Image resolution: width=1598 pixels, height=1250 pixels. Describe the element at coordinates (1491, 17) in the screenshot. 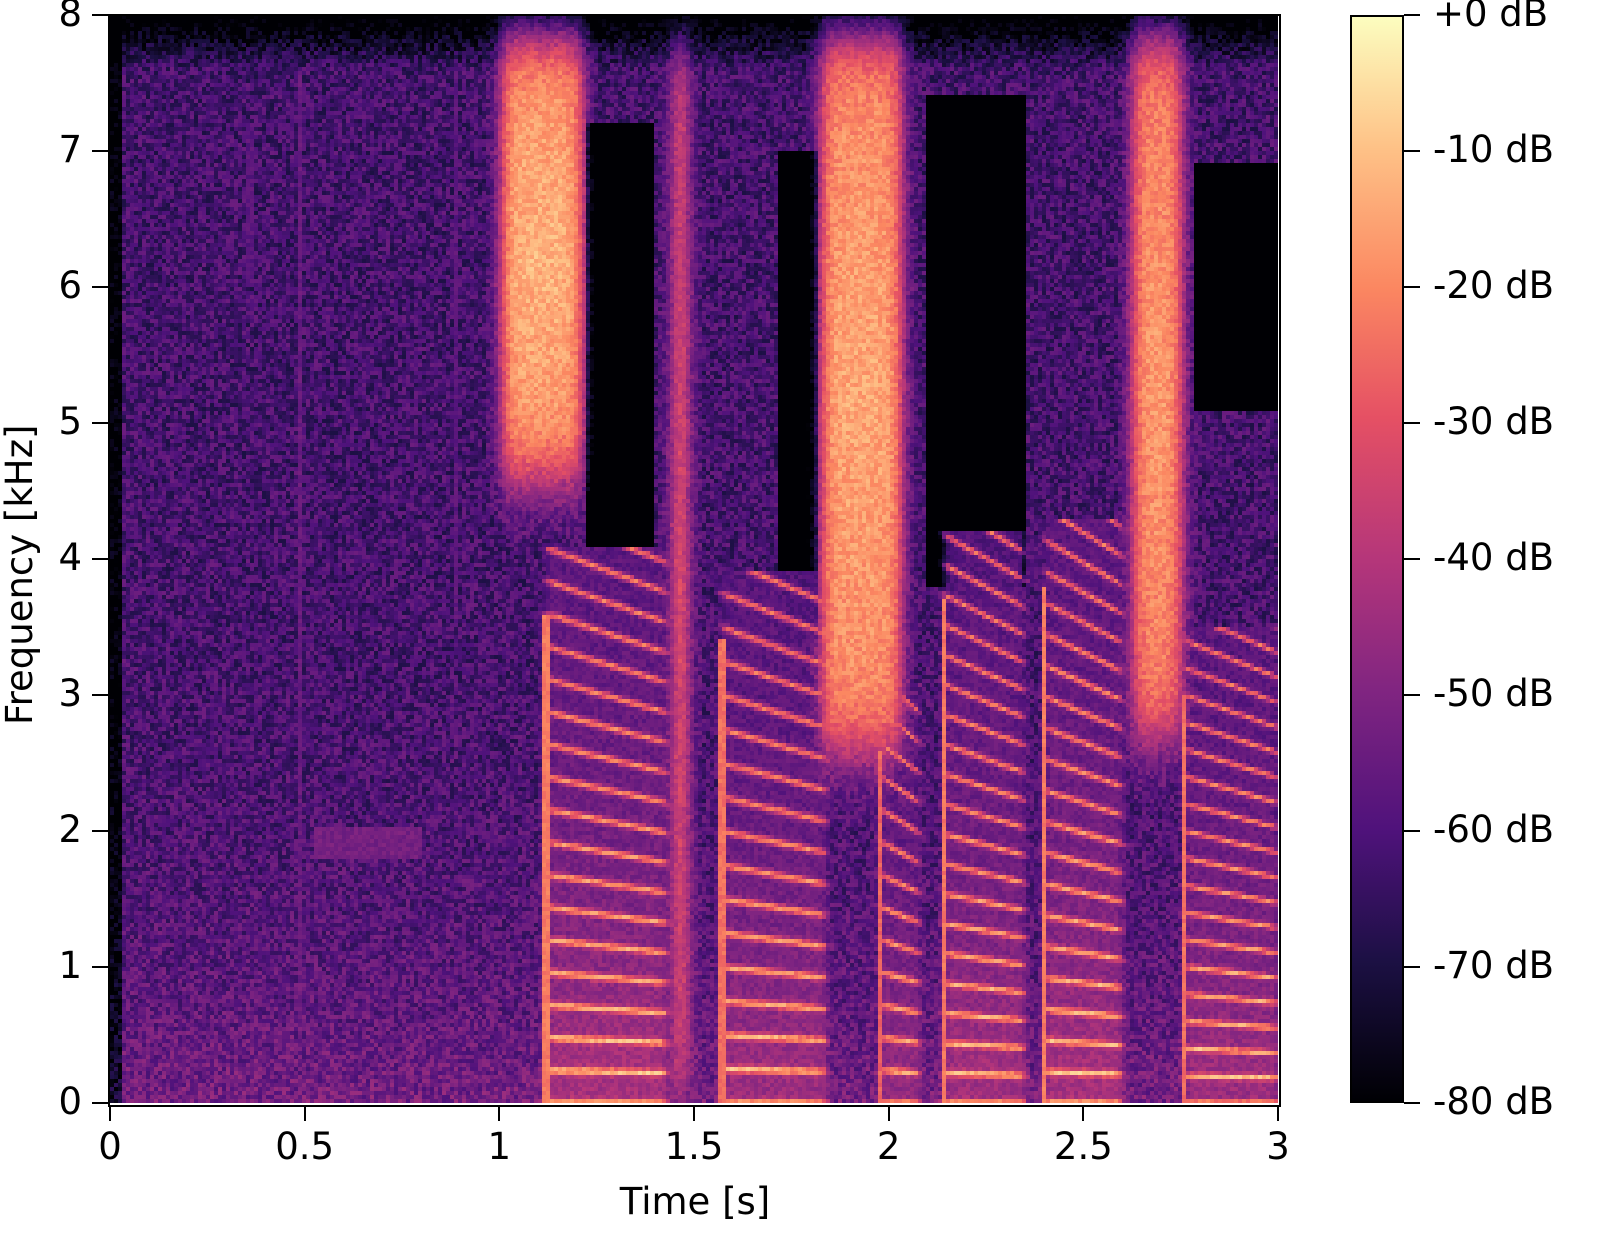

I see `colorbar-tick-label: +0 dB` at that location.